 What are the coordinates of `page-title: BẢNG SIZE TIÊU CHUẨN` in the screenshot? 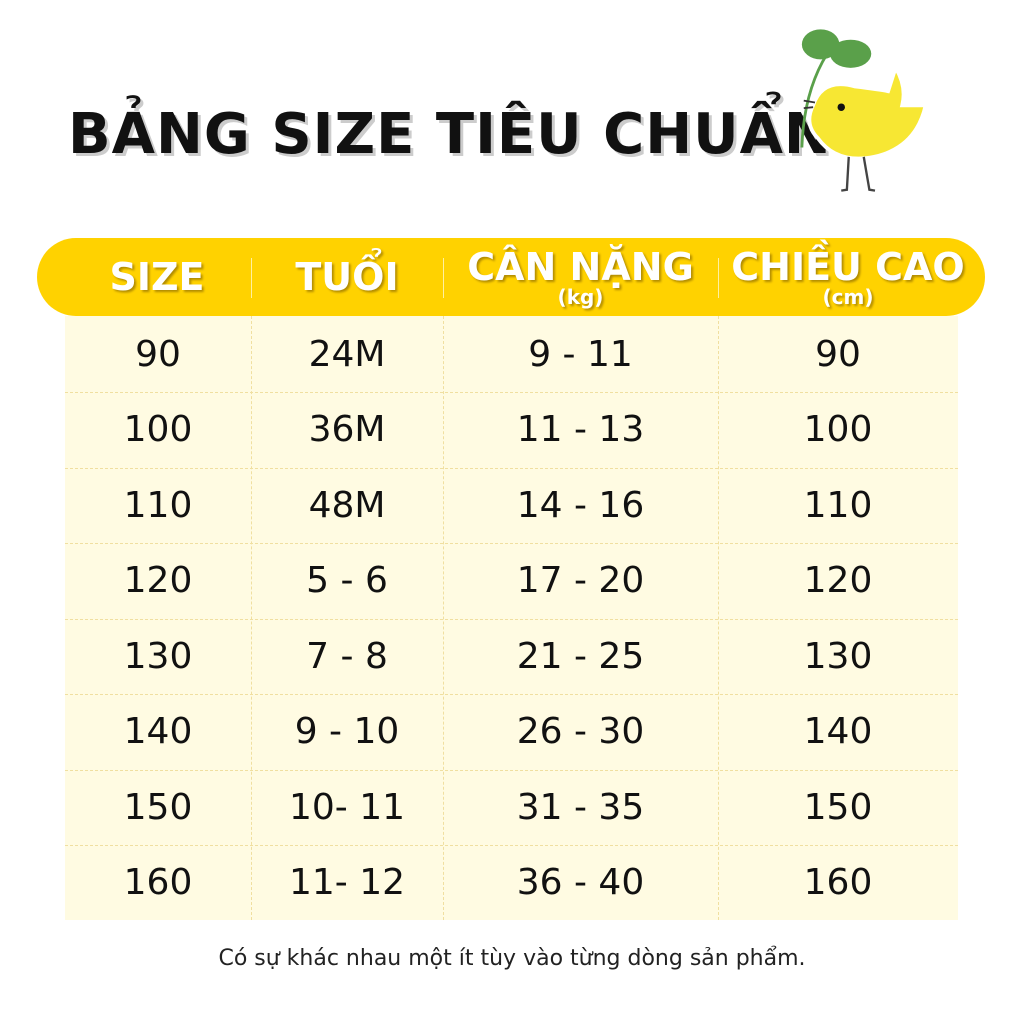 It's located at (450, 134).